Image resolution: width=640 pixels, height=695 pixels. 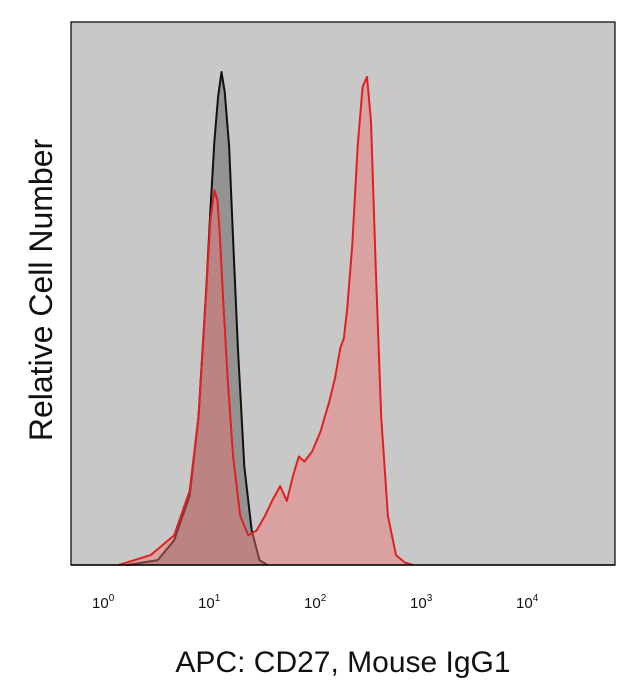 What do you see at coordinates (103, 602) in the screenshot?
I see `x-tick-label: 10⁰` at bounding box center [103, 602].